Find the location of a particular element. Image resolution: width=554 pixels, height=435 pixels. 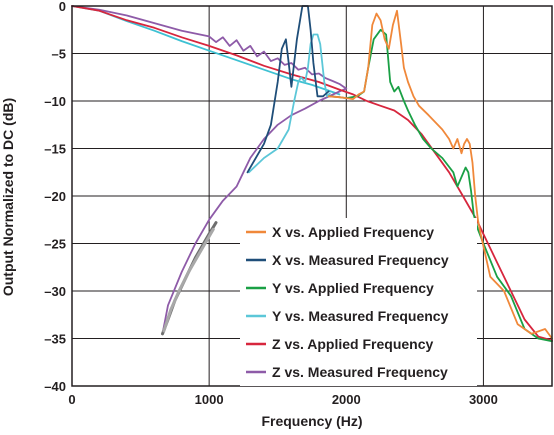

x-tick-label: 1000 is located at coordinates (209, 399).